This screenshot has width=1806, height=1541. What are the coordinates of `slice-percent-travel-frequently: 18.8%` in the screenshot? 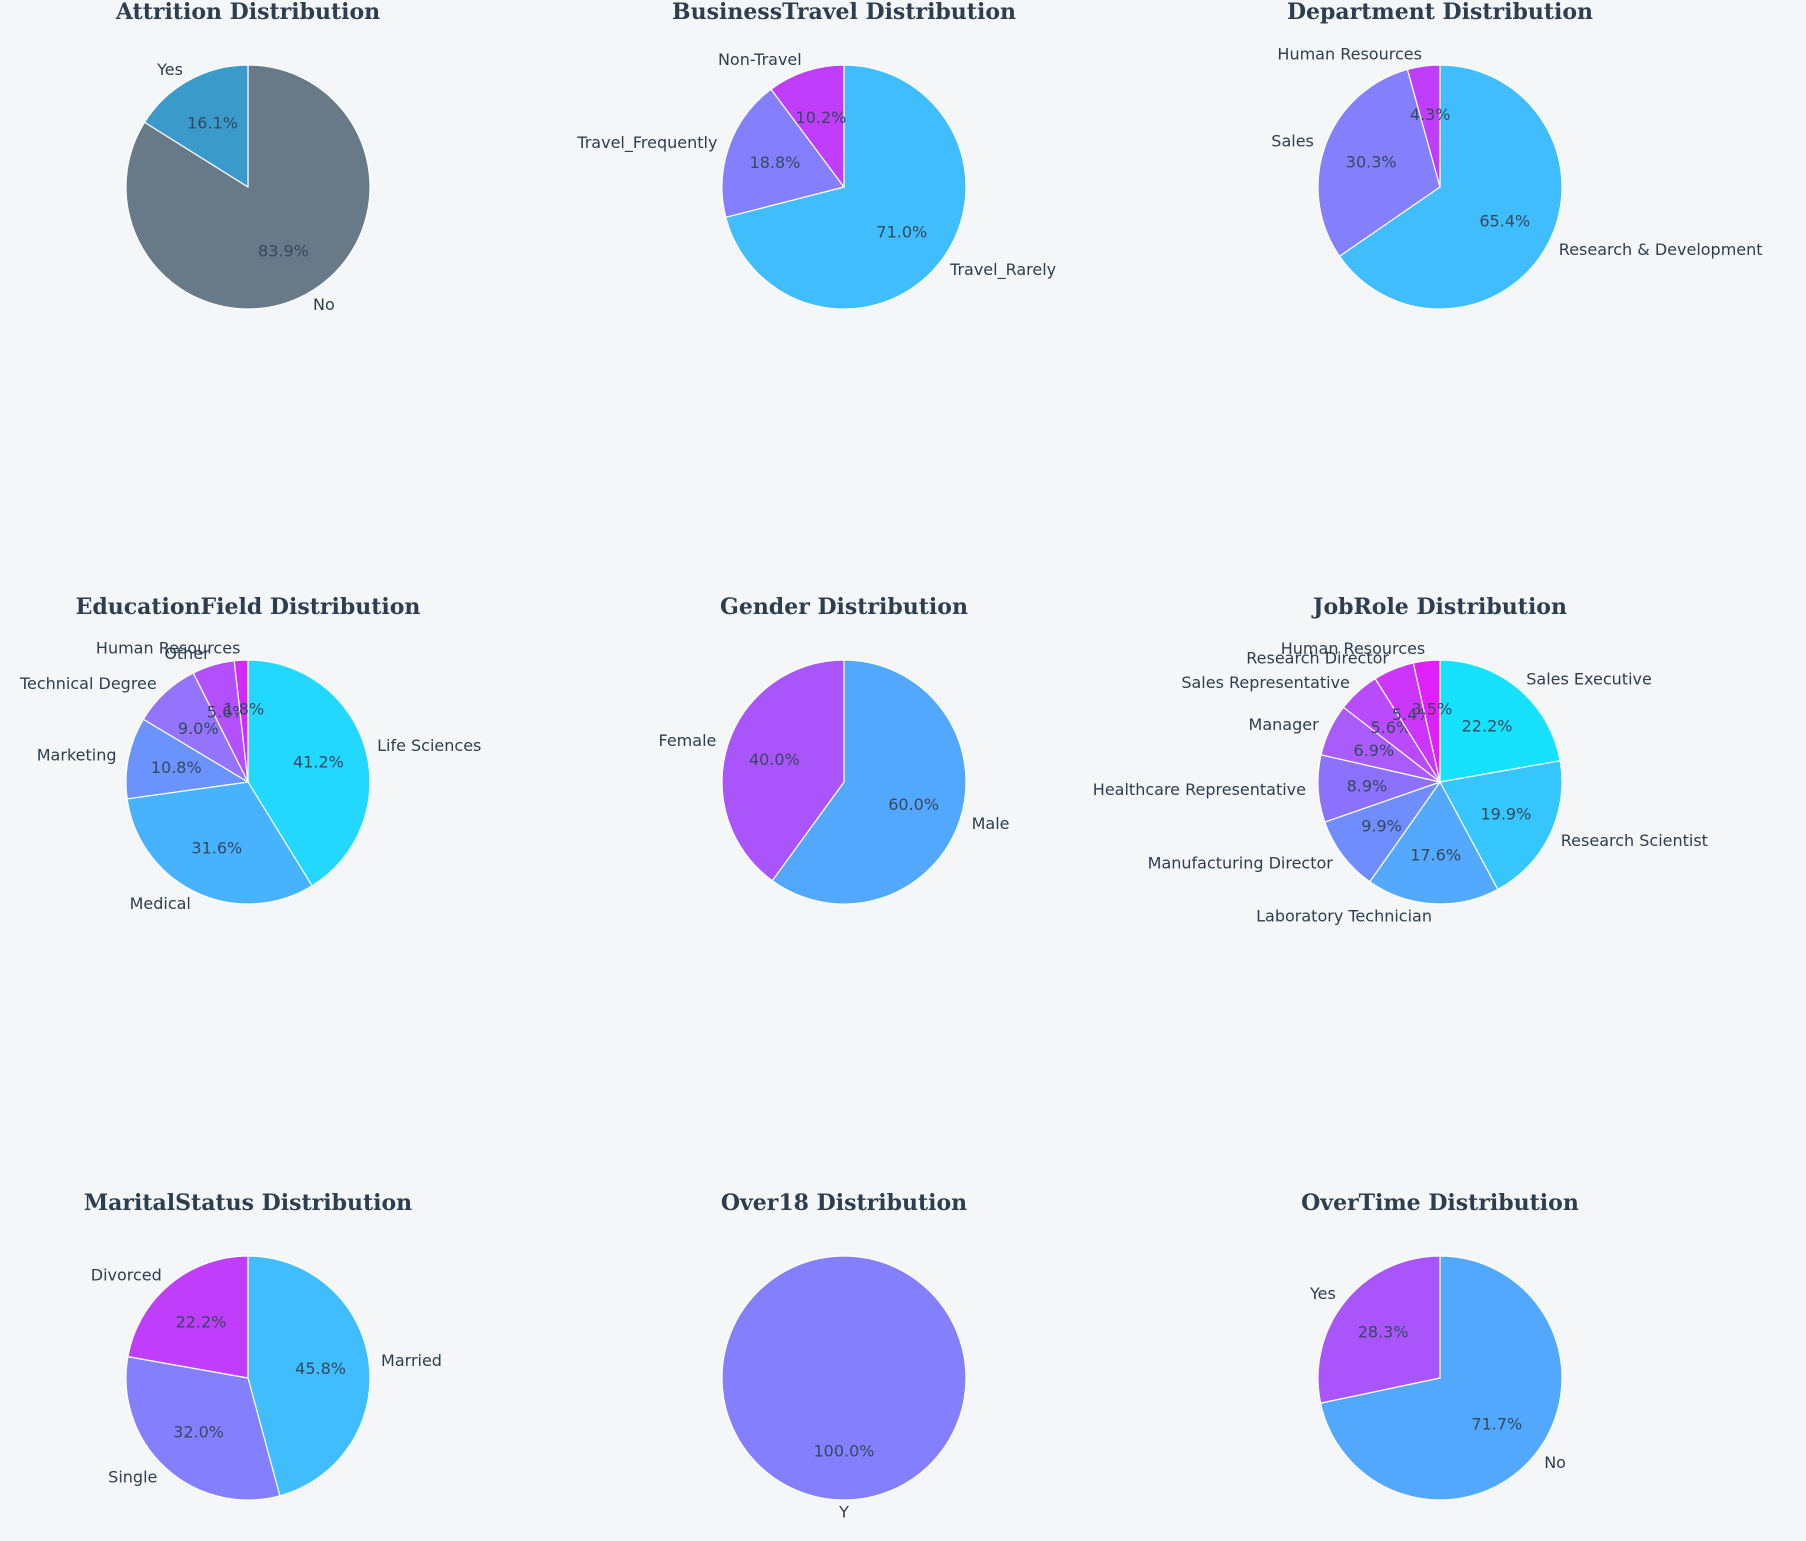 It's located at (775, 162).